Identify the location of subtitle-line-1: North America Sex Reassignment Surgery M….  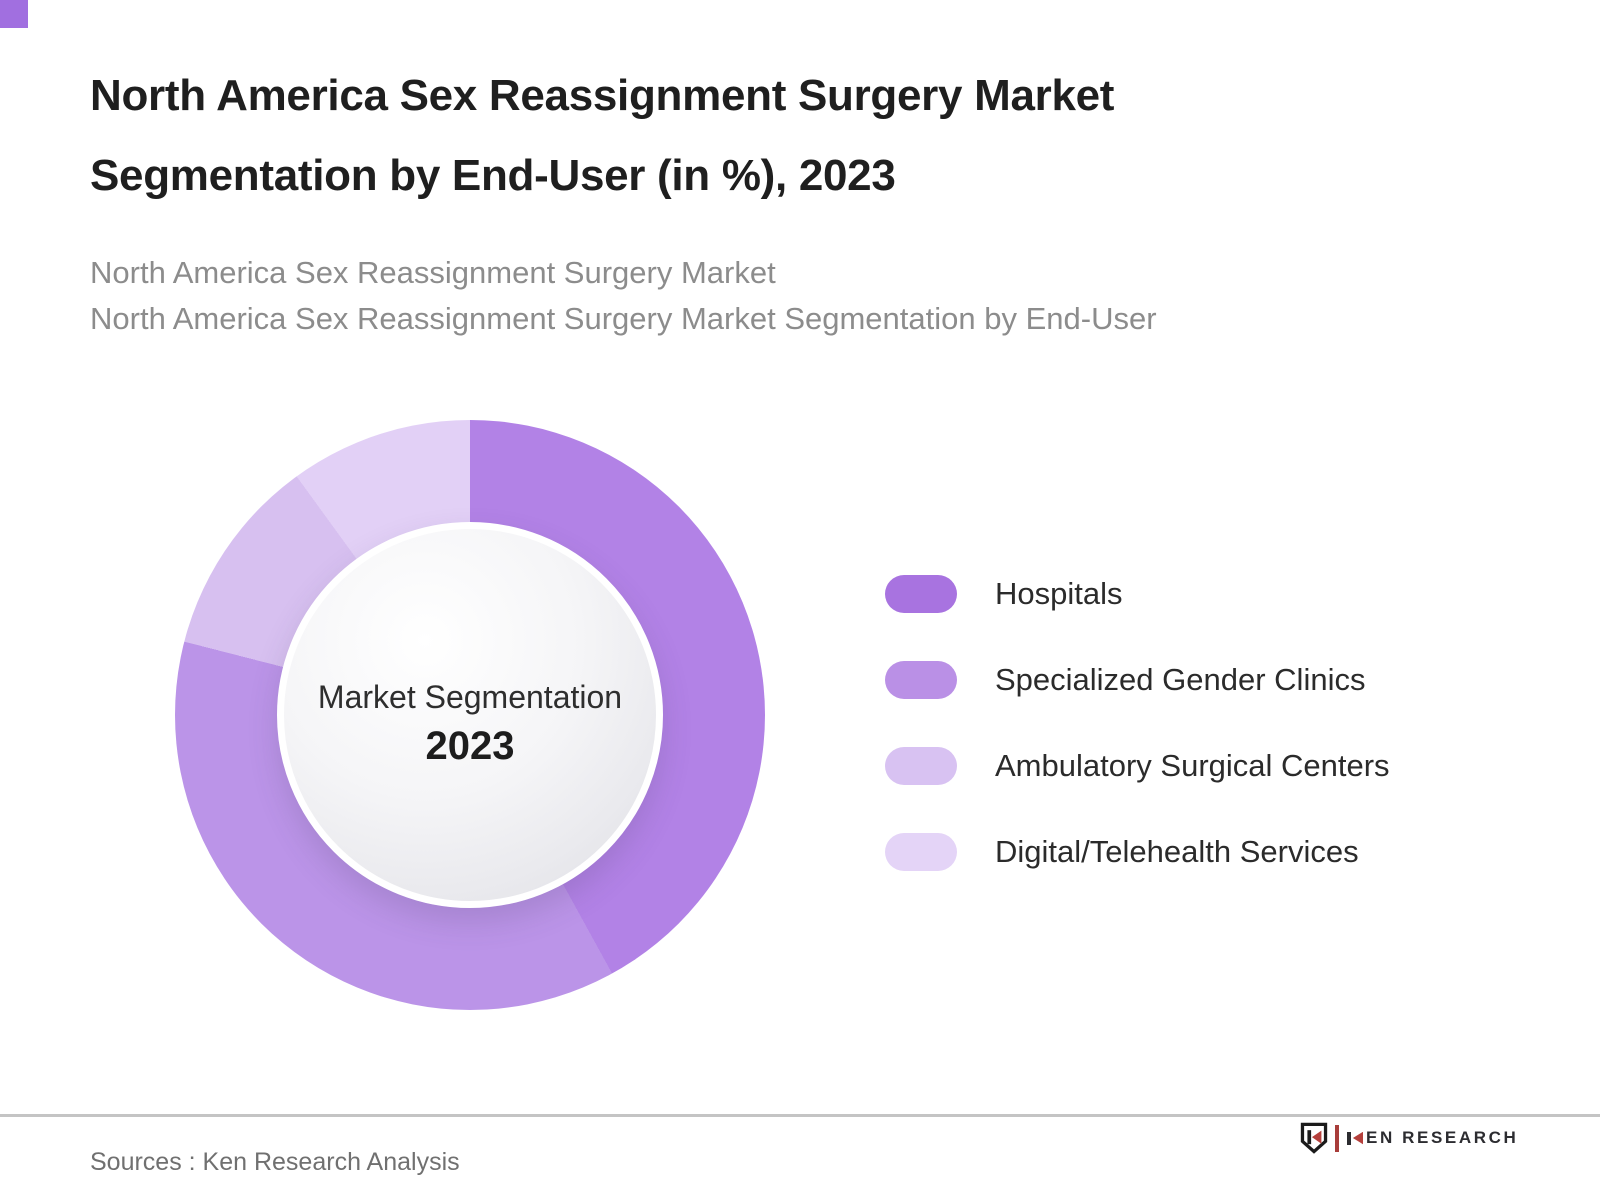
(433, 272).